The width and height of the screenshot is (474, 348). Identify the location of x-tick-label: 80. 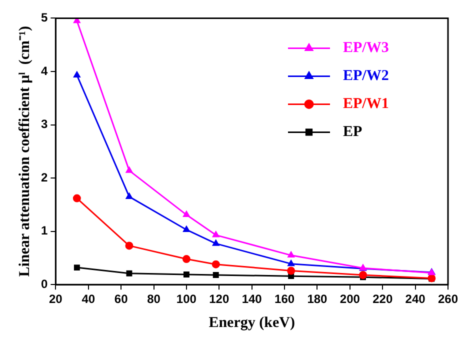
(154, 299).